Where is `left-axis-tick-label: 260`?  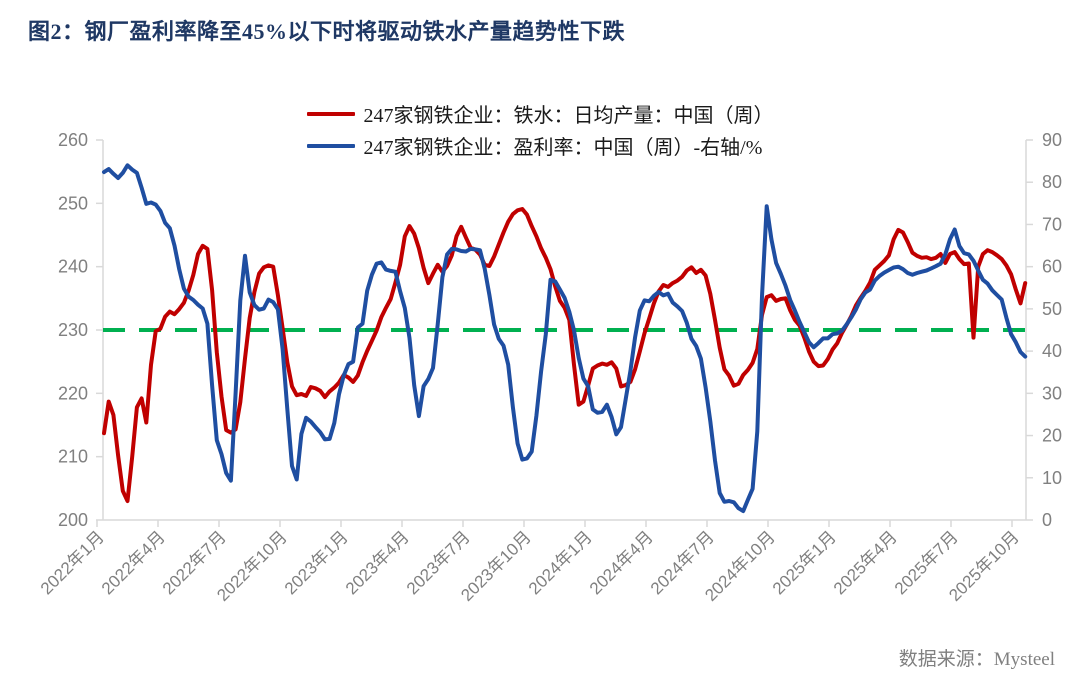
left-axis-tick-label: 260 is located at coordinates (73, 140).